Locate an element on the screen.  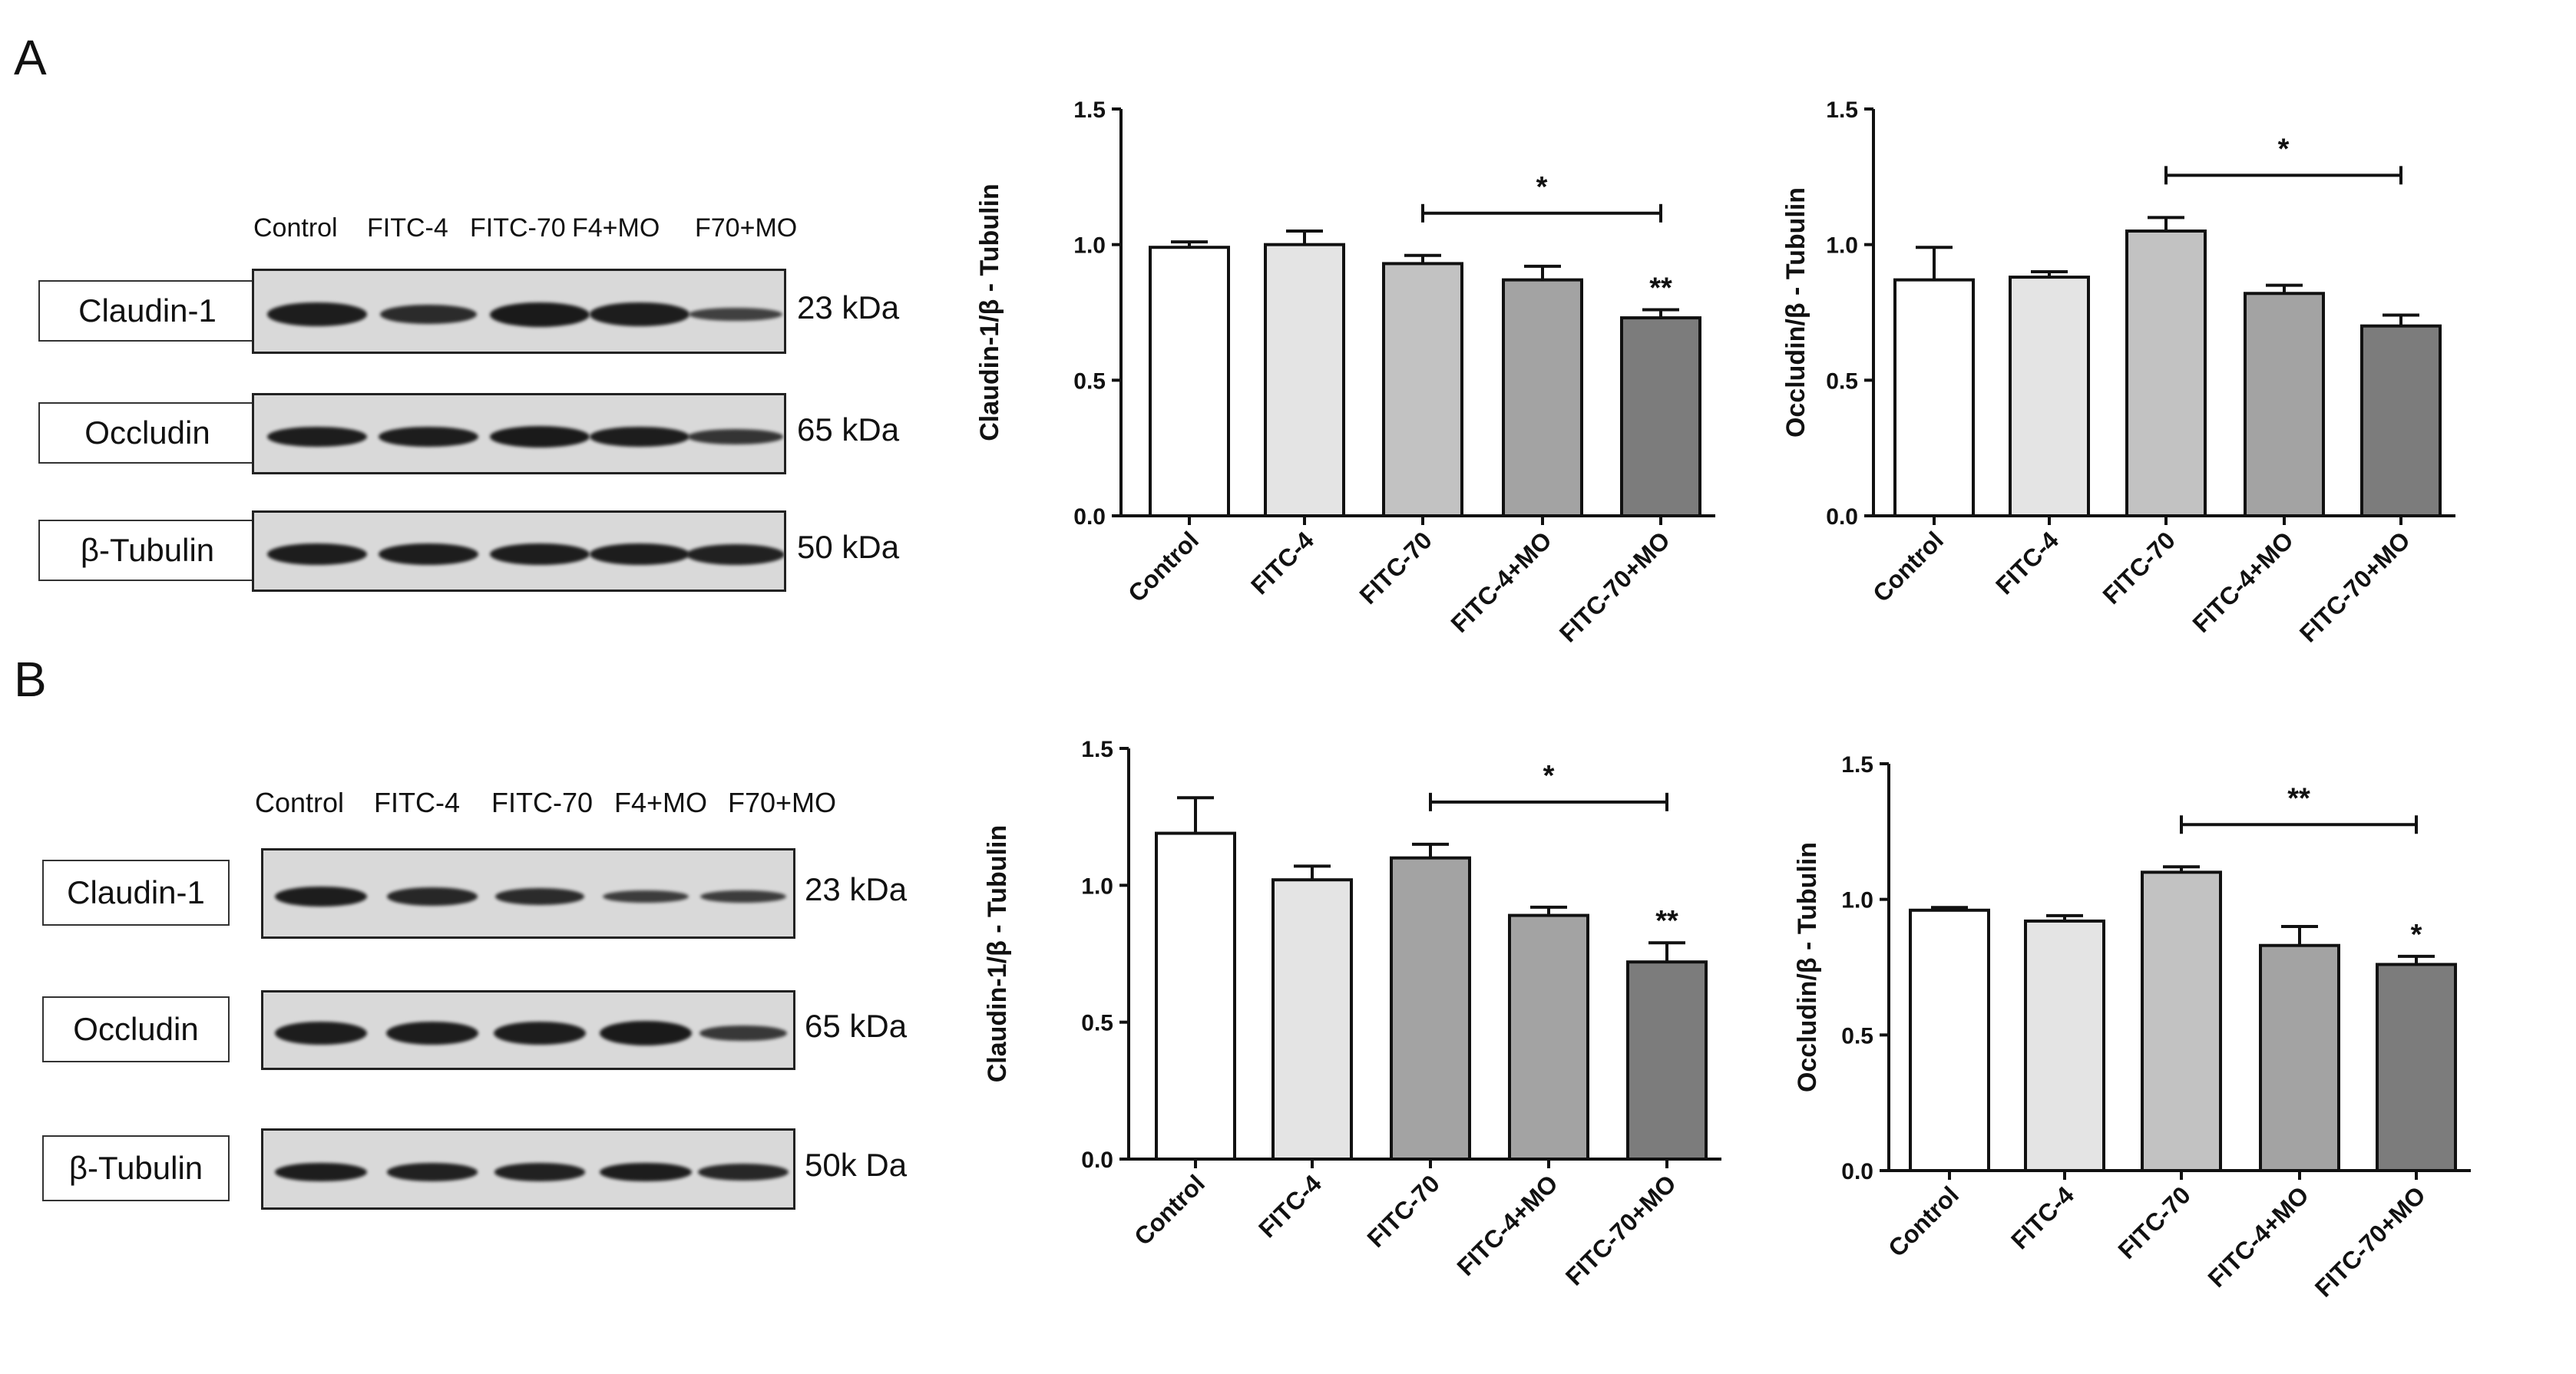
panel-letter-a: A is located at coordinates (30, 57).